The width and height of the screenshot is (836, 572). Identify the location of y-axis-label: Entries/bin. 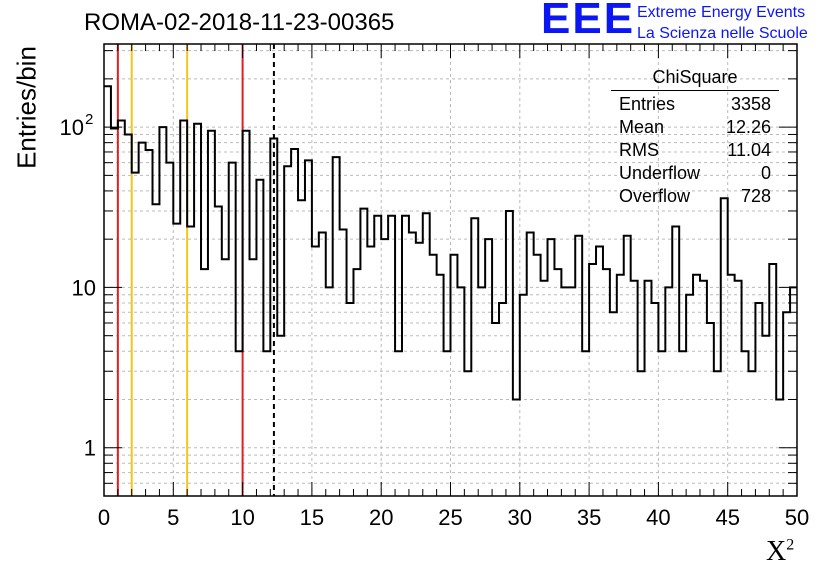
(26, 107).